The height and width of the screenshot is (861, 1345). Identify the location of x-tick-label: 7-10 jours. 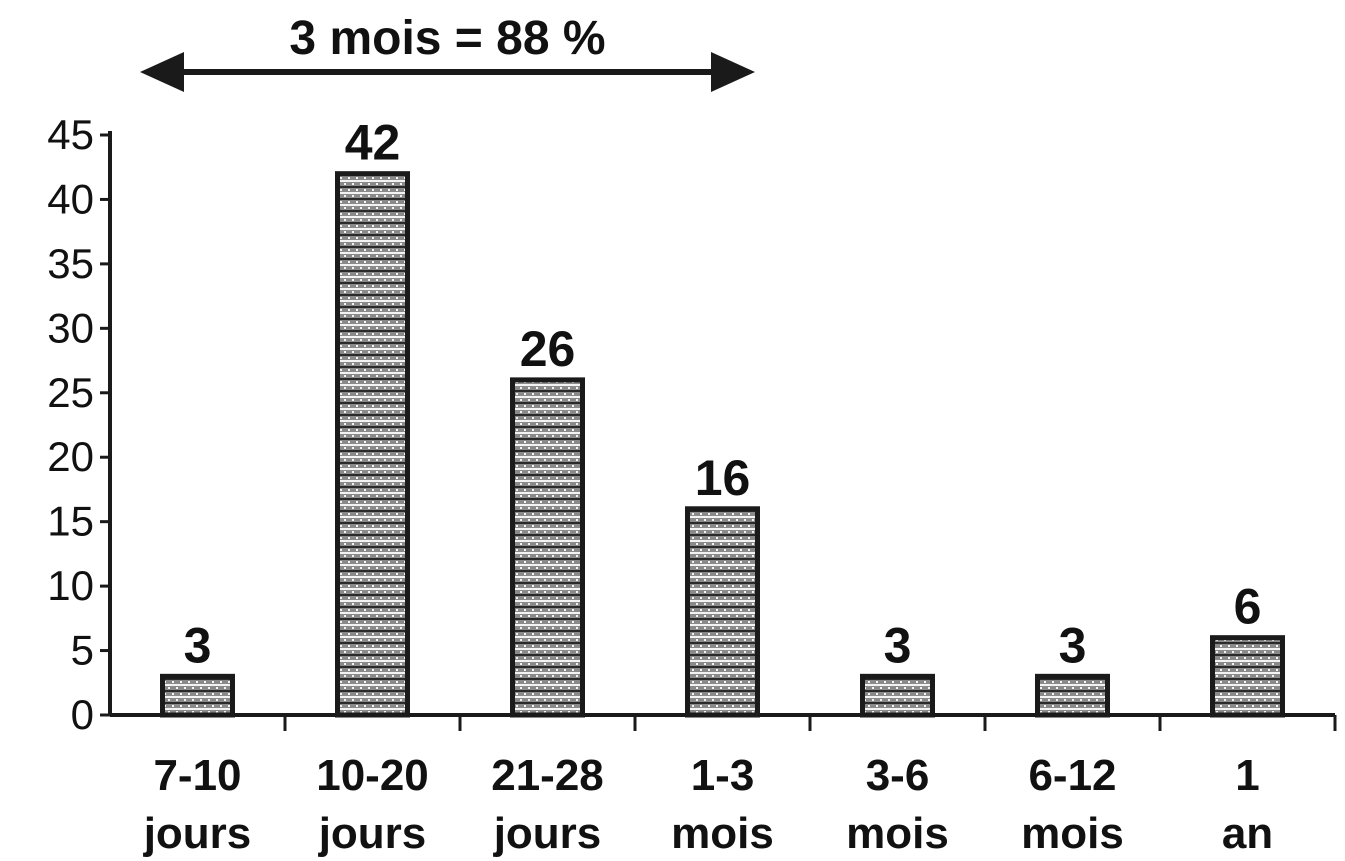
(197, 804).